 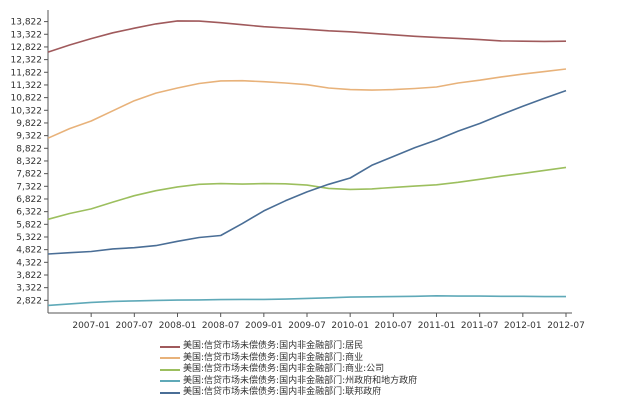 What do you see at coordinates (135, 326) in the screenshot?
I see `x-tick-label: 2007-07` at bounding box center [135, 326].